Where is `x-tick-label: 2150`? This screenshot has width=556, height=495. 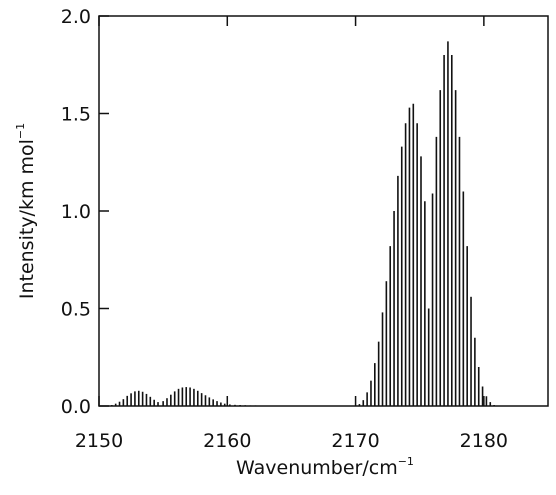
x-tick-label: 2150 is located at coordinates (99, 441).